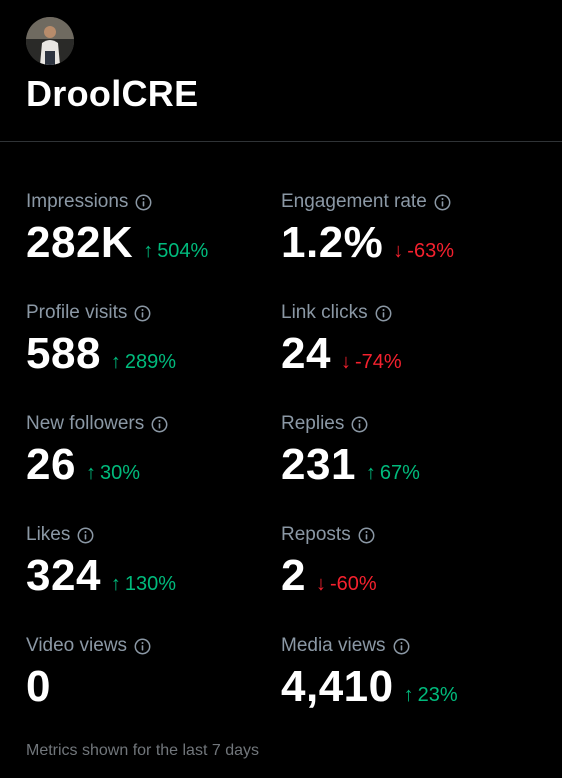 The width and height of the screenshot is (562, 778). What do you see at coordinates (306, 353) in the screenshot?
I see `metric-value: 24` at bounding box center [306, 353].